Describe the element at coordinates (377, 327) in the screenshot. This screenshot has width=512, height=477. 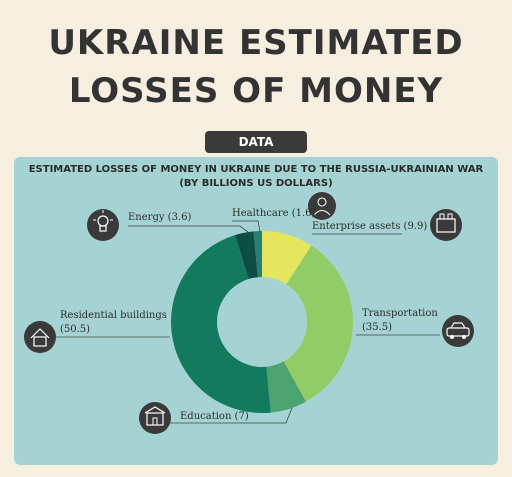
I see `label-transport-value: (35.5)` at that location.